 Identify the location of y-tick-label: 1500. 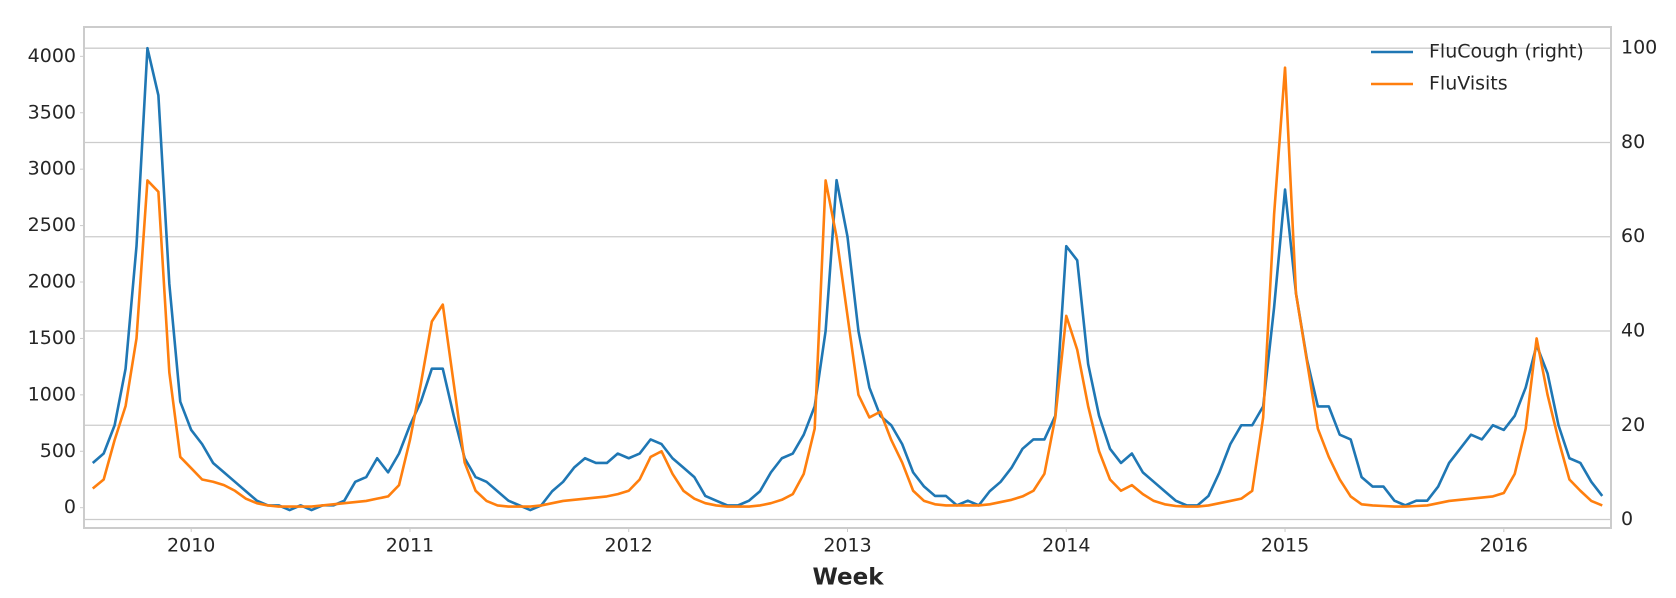
(52, 338).